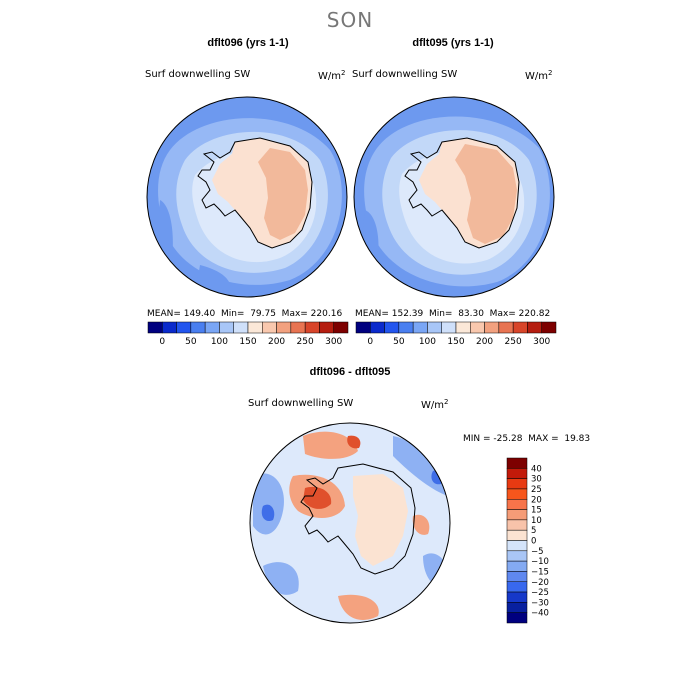 The height and width of the screenshot is (700, 700). I want to click on diff-colorbar-tick-label: −25, so click(540, 593).